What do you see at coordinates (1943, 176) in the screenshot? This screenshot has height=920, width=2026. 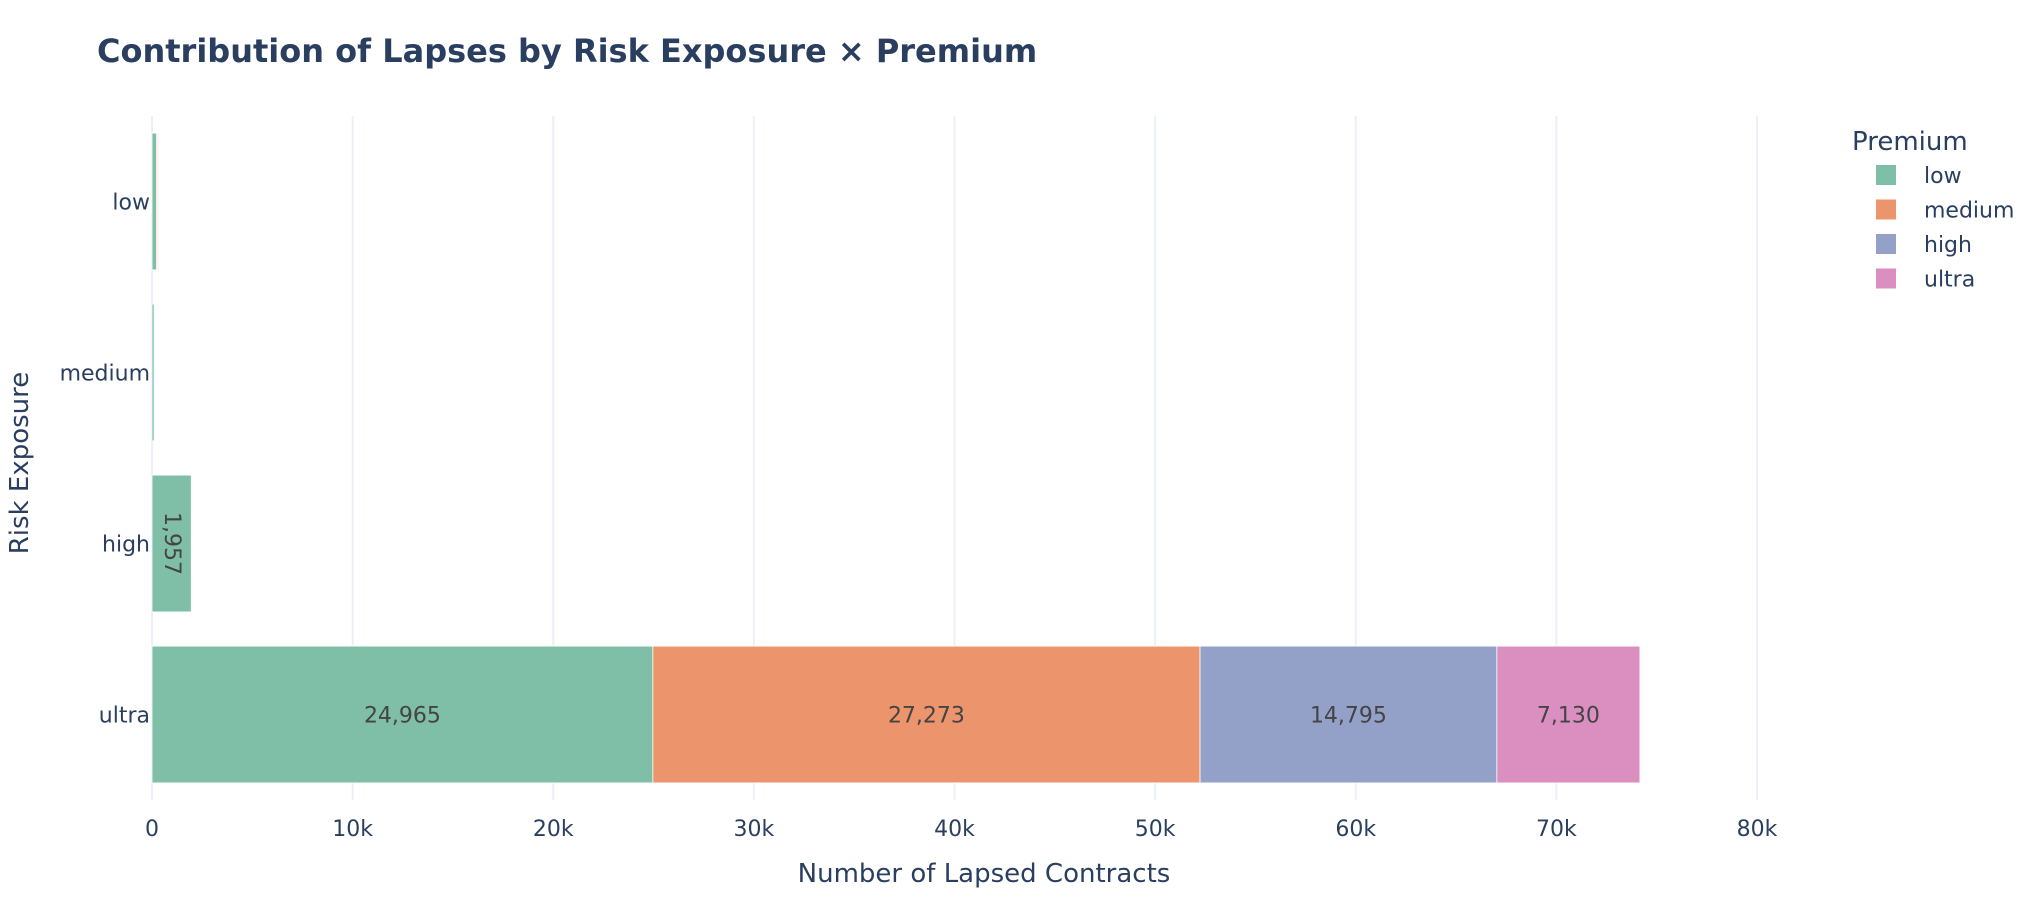 I see `legend-item-label: low` at bounding box center [1943, 176].